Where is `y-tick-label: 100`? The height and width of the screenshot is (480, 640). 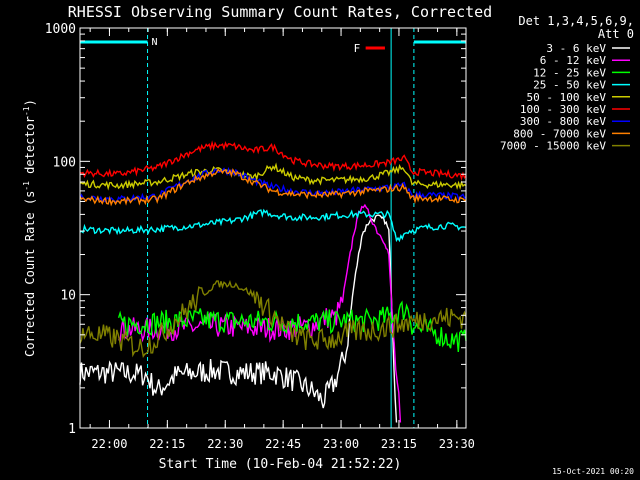
y-tick-label: 100 is located at coordinates (64, 162).